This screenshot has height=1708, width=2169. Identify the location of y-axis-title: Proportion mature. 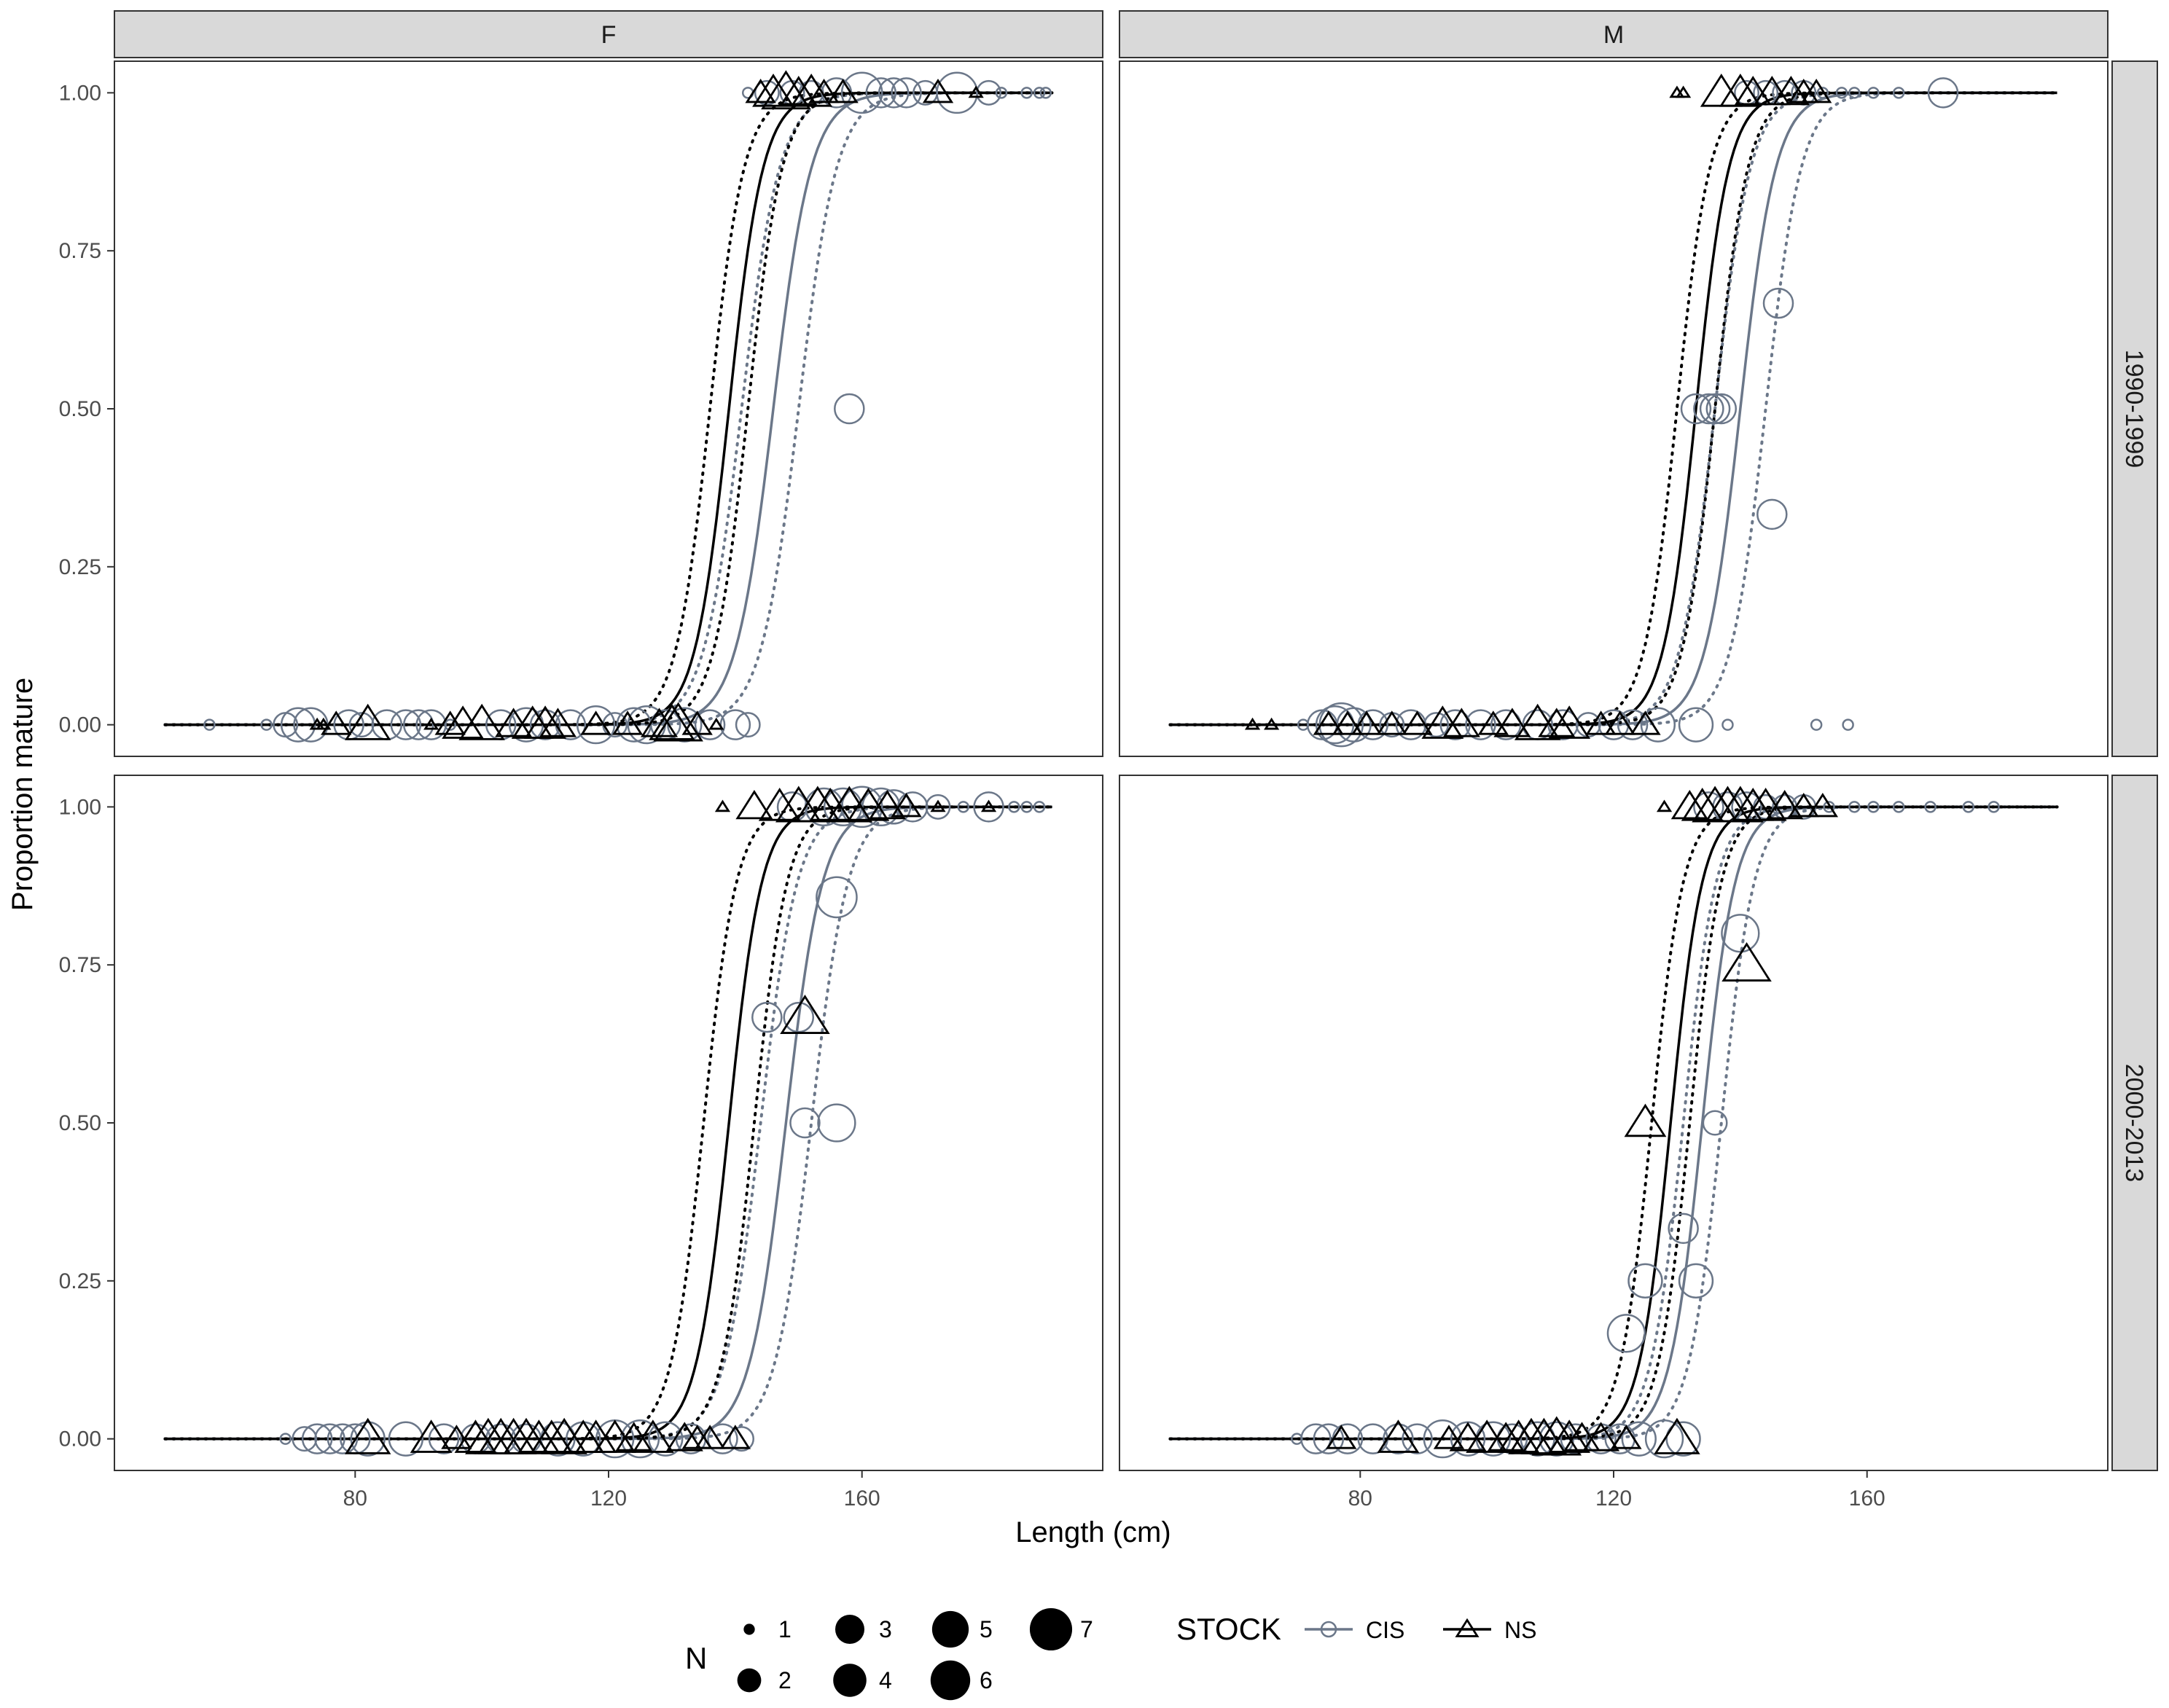
(23, 794).